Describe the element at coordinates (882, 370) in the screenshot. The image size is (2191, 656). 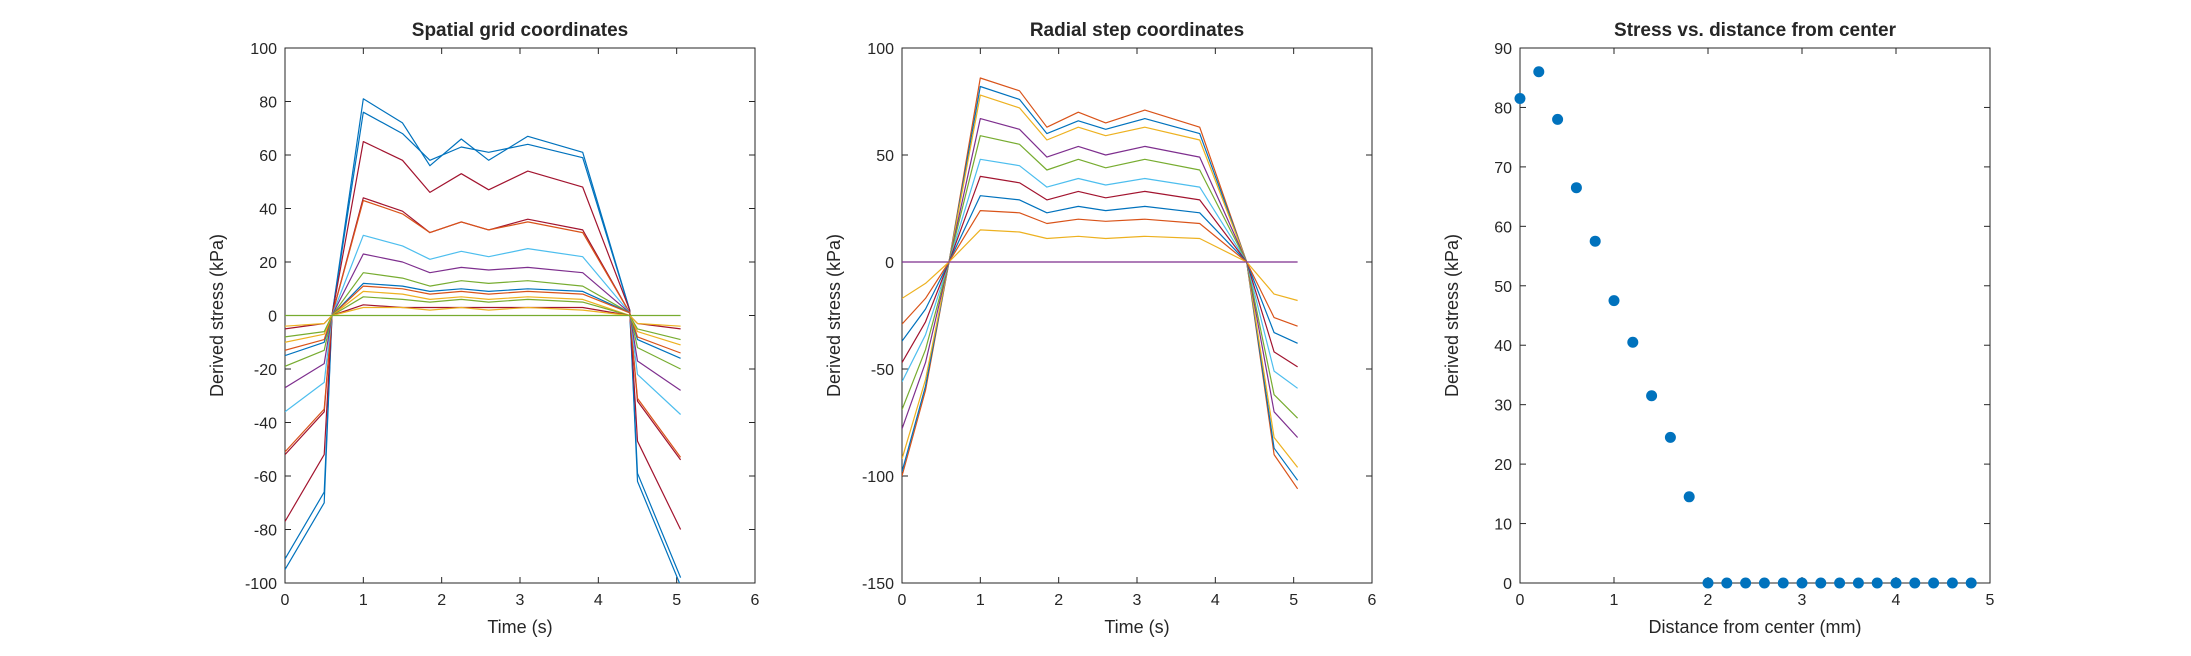
I see `y-tick-label: -50` at that location.